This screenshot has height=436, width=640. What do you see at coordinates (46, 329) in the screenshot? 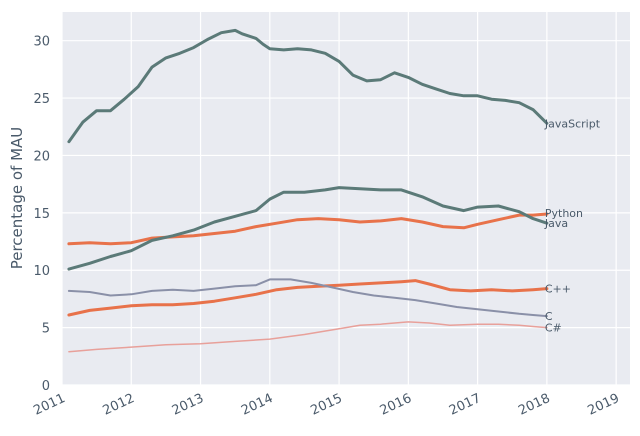
I see `y-tick-label: 5` at bounding box center [46, 329].